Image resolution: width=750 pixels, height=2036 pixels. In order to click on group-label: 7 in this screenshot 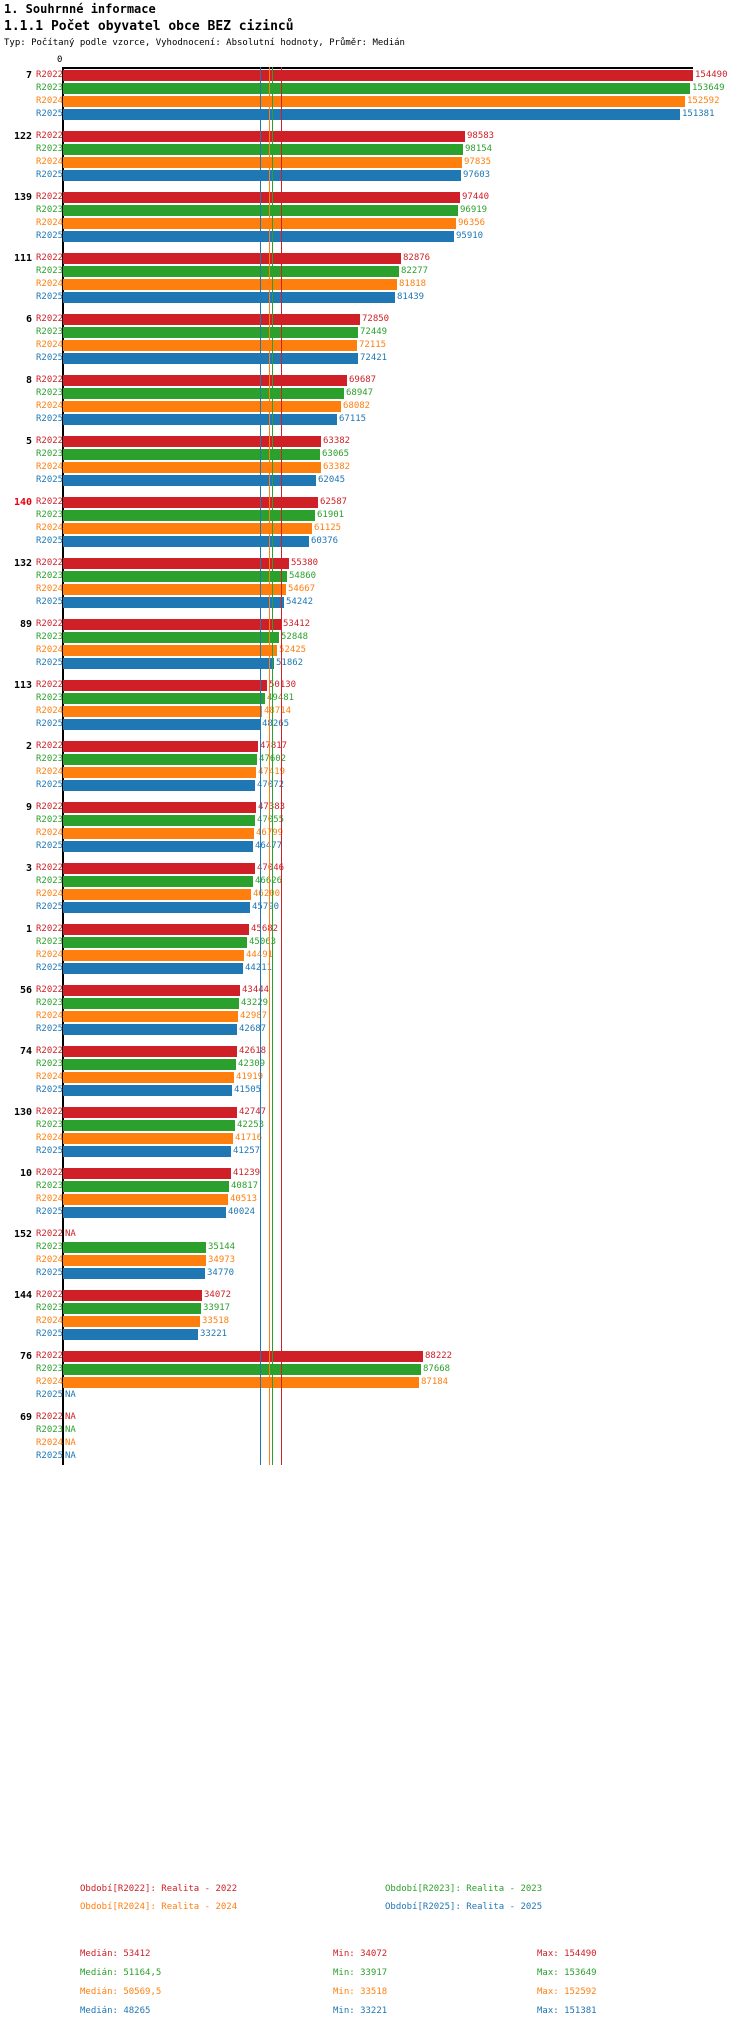, I will do `click(28, 75)`.